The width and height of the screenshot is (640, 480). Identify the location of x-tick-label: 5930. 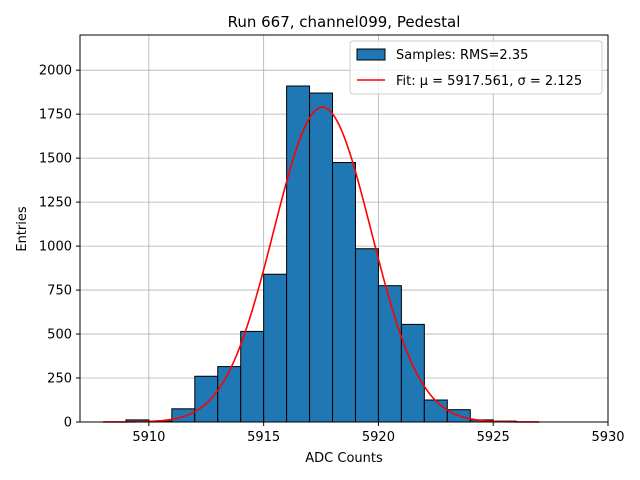
(607, 437).